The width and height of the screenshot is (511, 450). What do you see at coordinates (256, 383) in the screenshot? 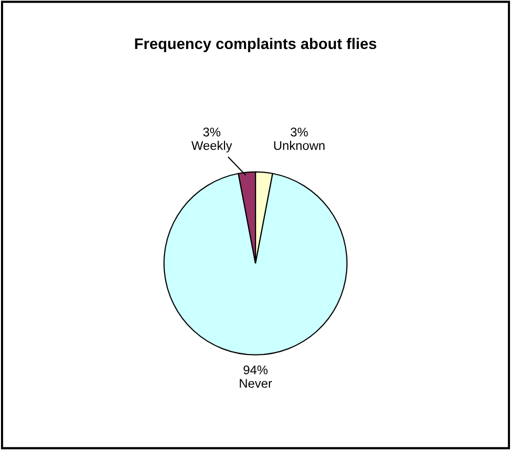
I see `slice-label: Never` at bounding box center [256, 383].